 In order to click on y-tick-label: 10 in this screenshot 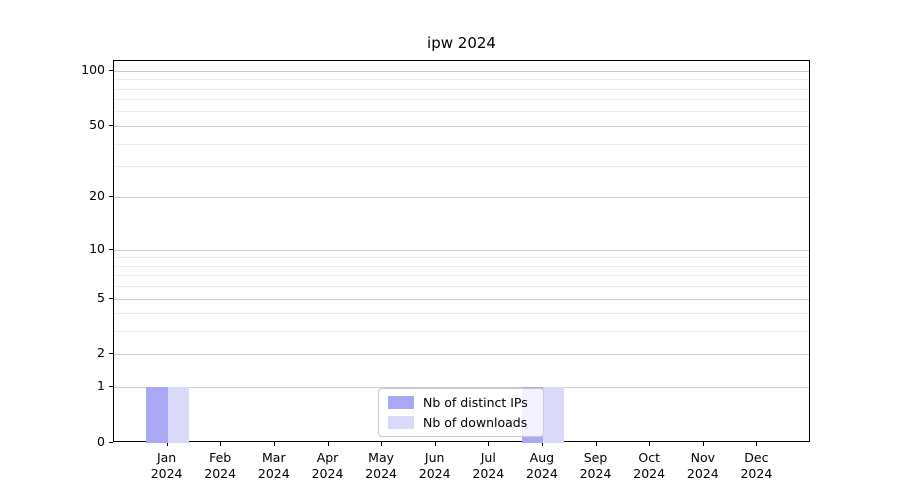, I will do `click(97, 248)`.